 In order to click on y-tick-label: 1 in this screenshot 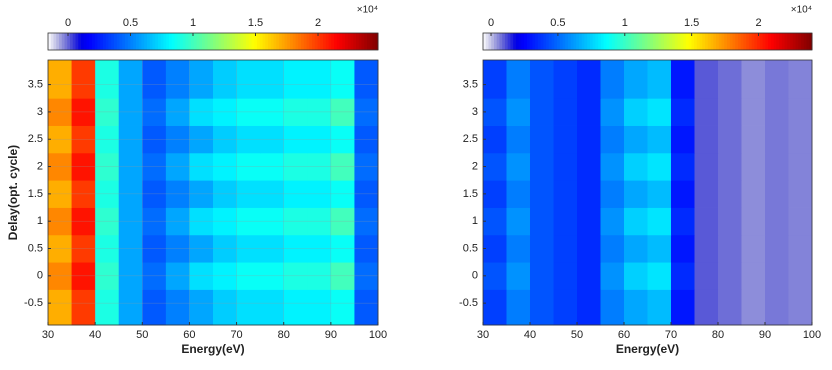, I will do `click(40, 221)`.